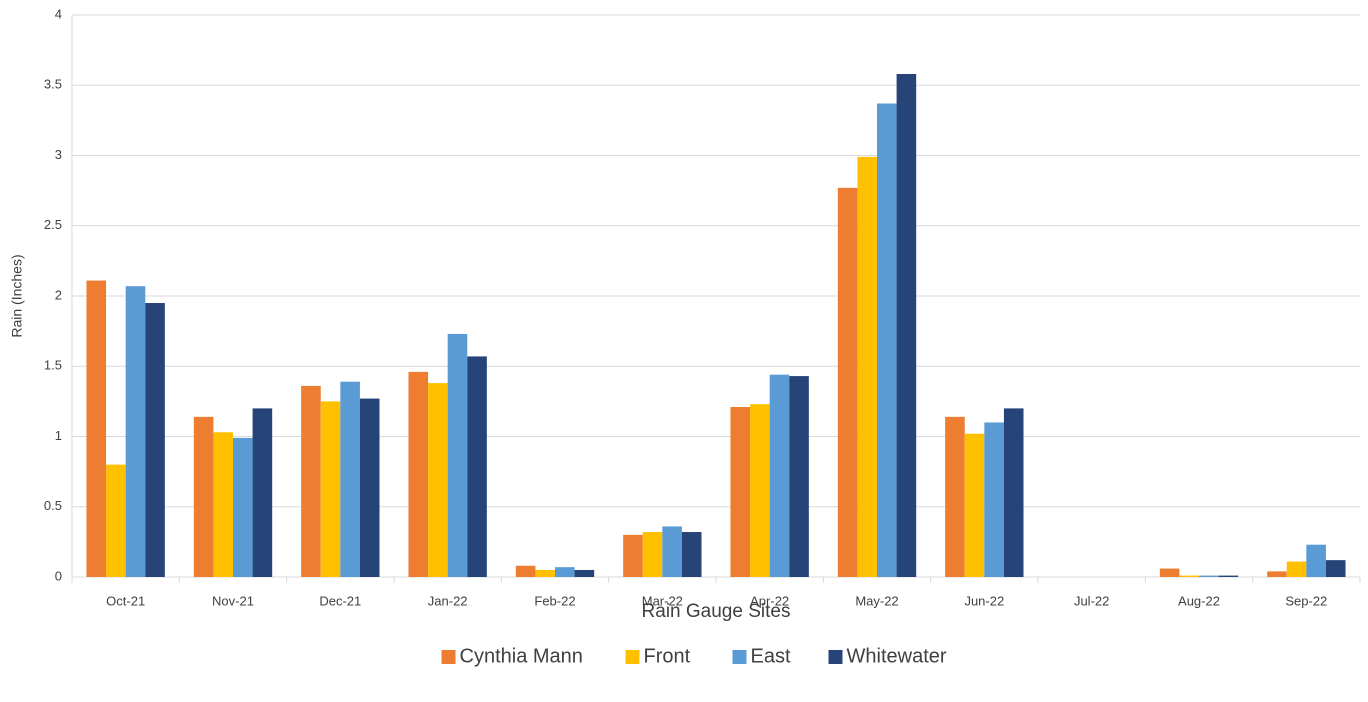  Describe the element at coordinates (53, 84) in the screenshot. I see `y-tick-label: 3.5` at that location.